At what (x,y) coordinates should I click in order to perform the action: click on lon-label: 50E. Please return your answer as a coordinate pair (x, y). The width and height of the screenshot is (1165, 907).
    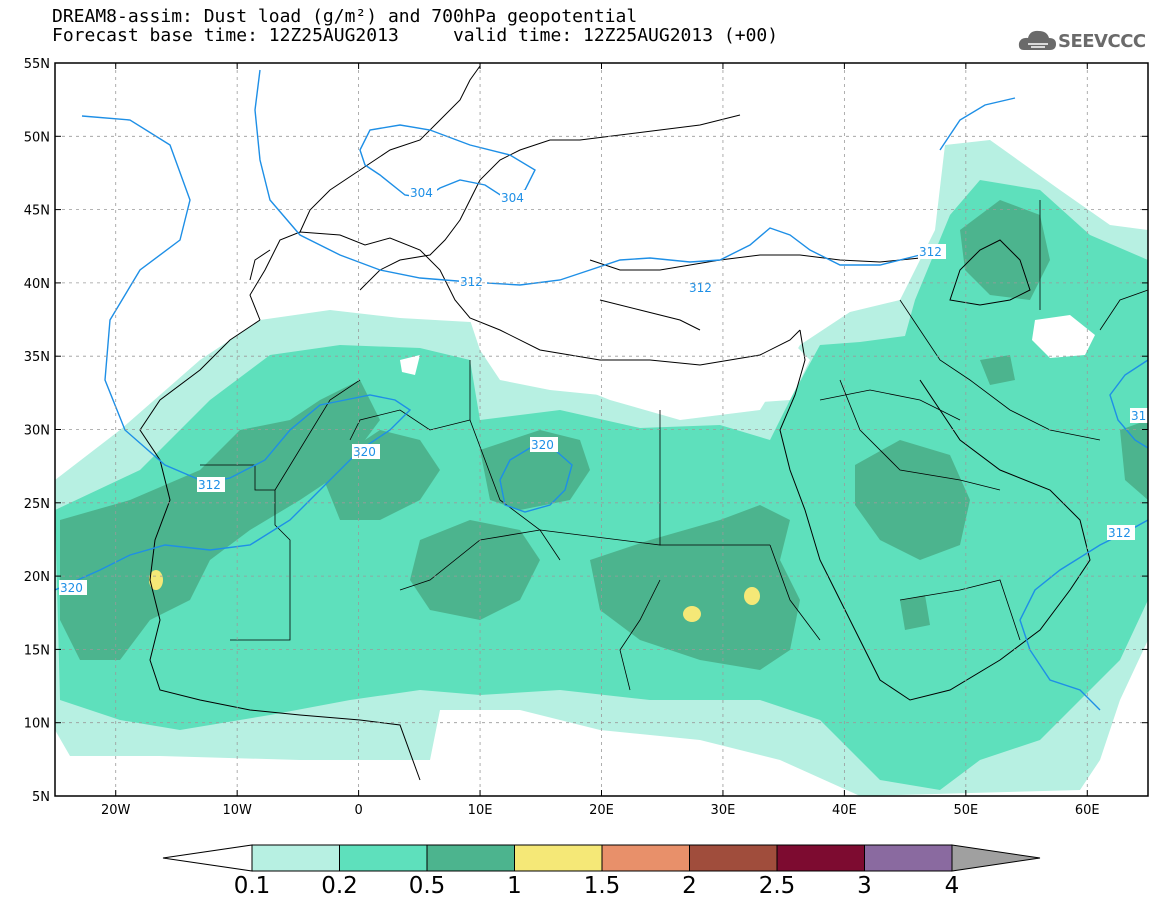
    Looking at the image, I should click on (965, 810).